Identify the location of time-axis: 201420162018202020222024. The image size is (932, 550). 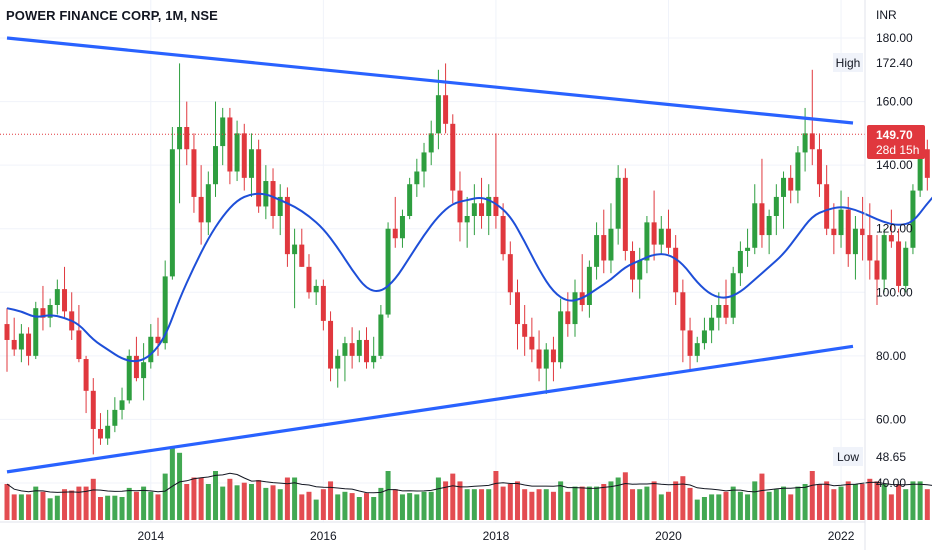
(534, 536).